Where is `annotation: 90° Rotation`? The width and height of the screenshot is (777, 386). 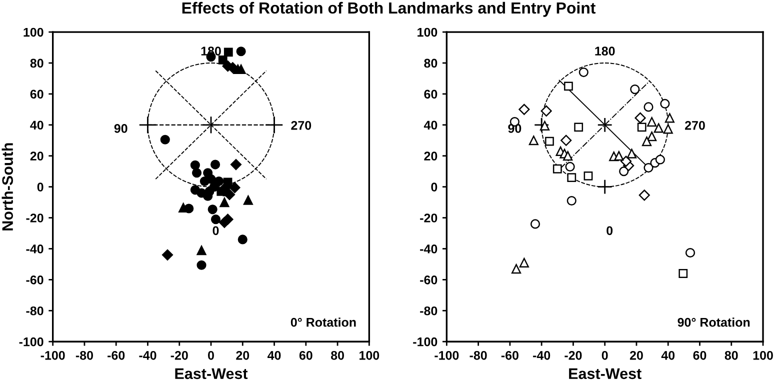
annotation: 90° Rotation is located at coordinates (714, 322).